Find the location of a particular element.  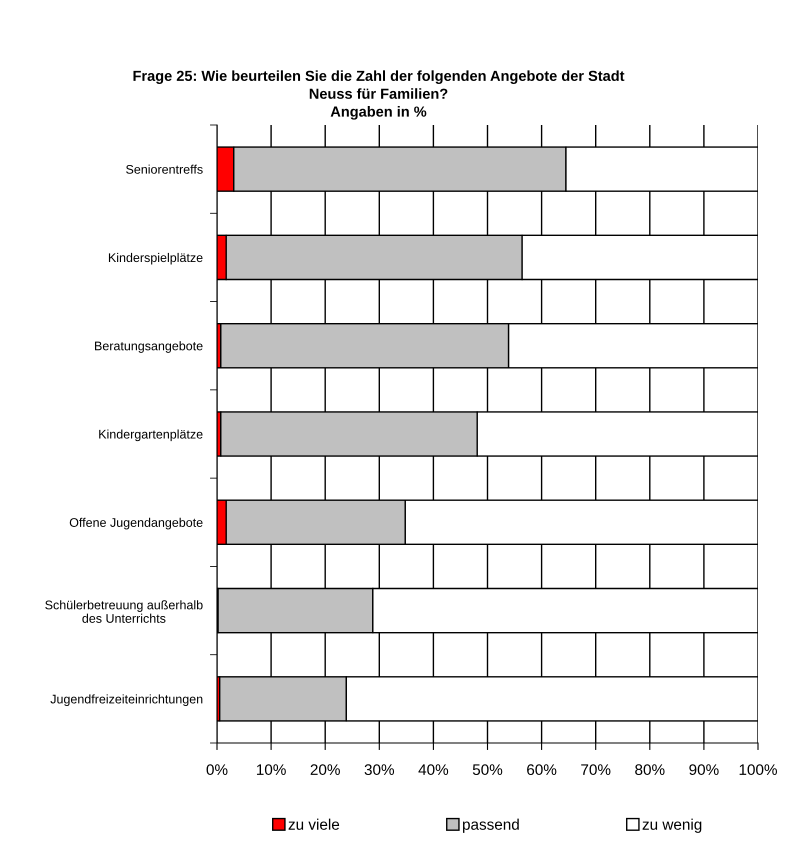

legend-label: zu viele is located at coordinates (314, 824).